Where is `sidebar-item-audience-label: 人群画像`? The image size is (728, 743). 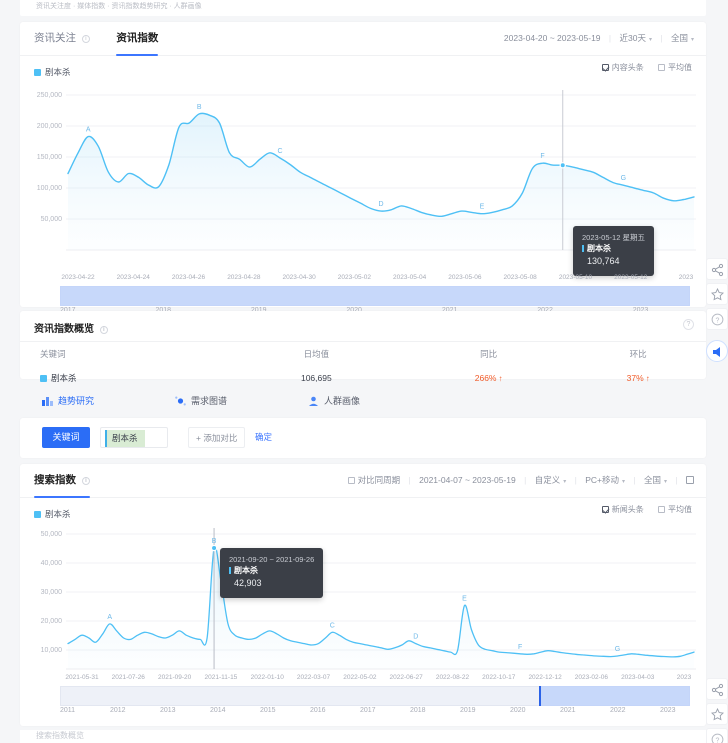 sidebar-item-audience-label: 人群画像 is located at coordinates (342, 401).